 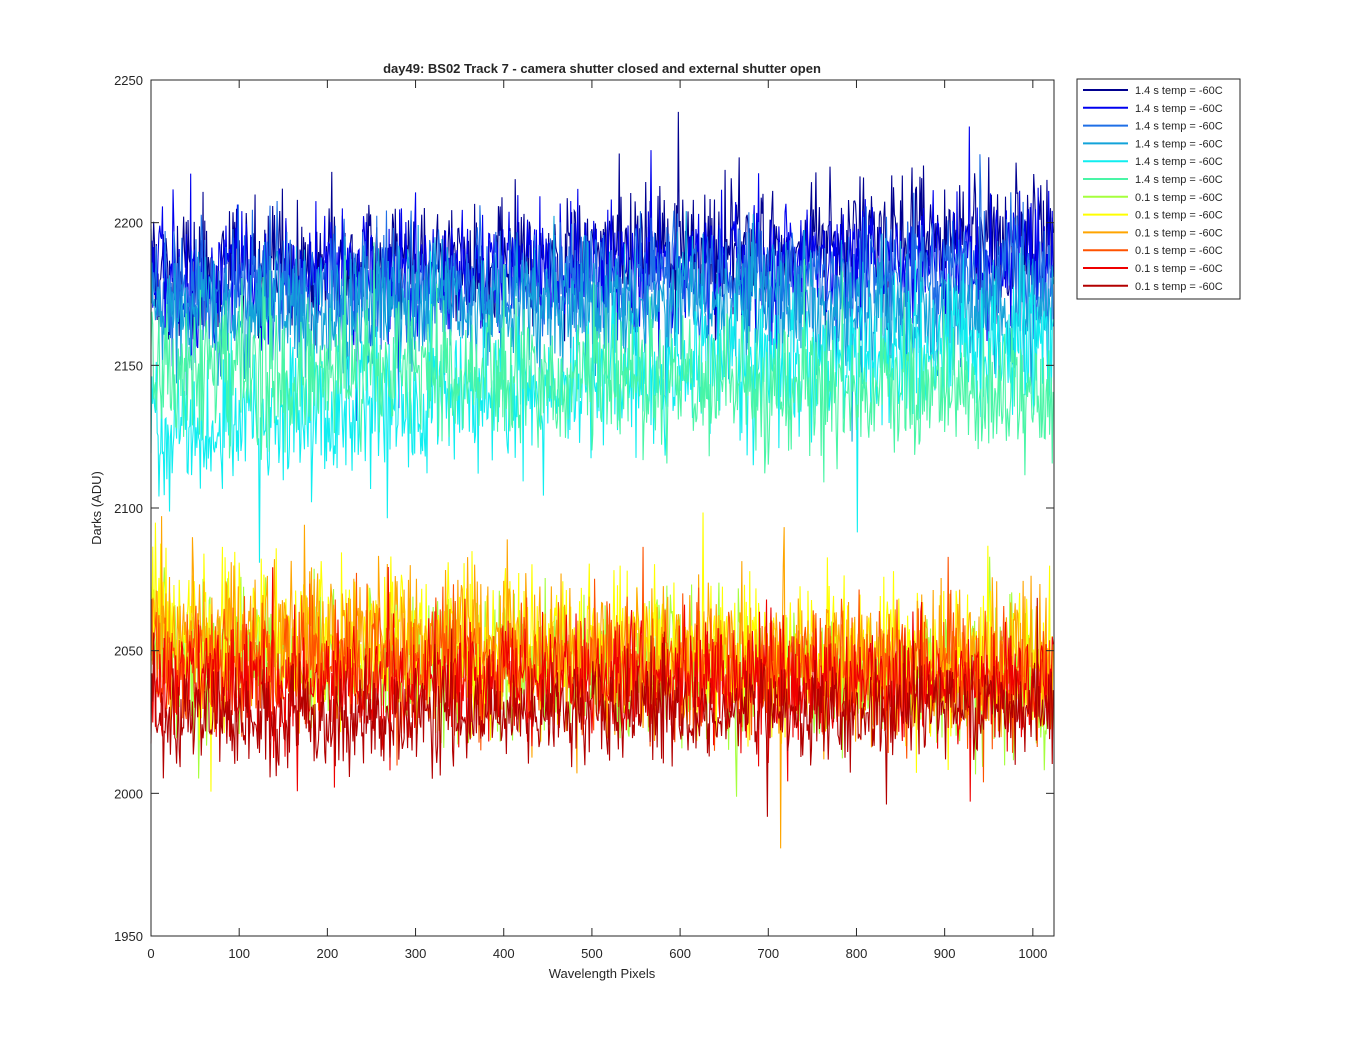 I want to click on y-tick-label: 2150, so click(x=128, y=365).